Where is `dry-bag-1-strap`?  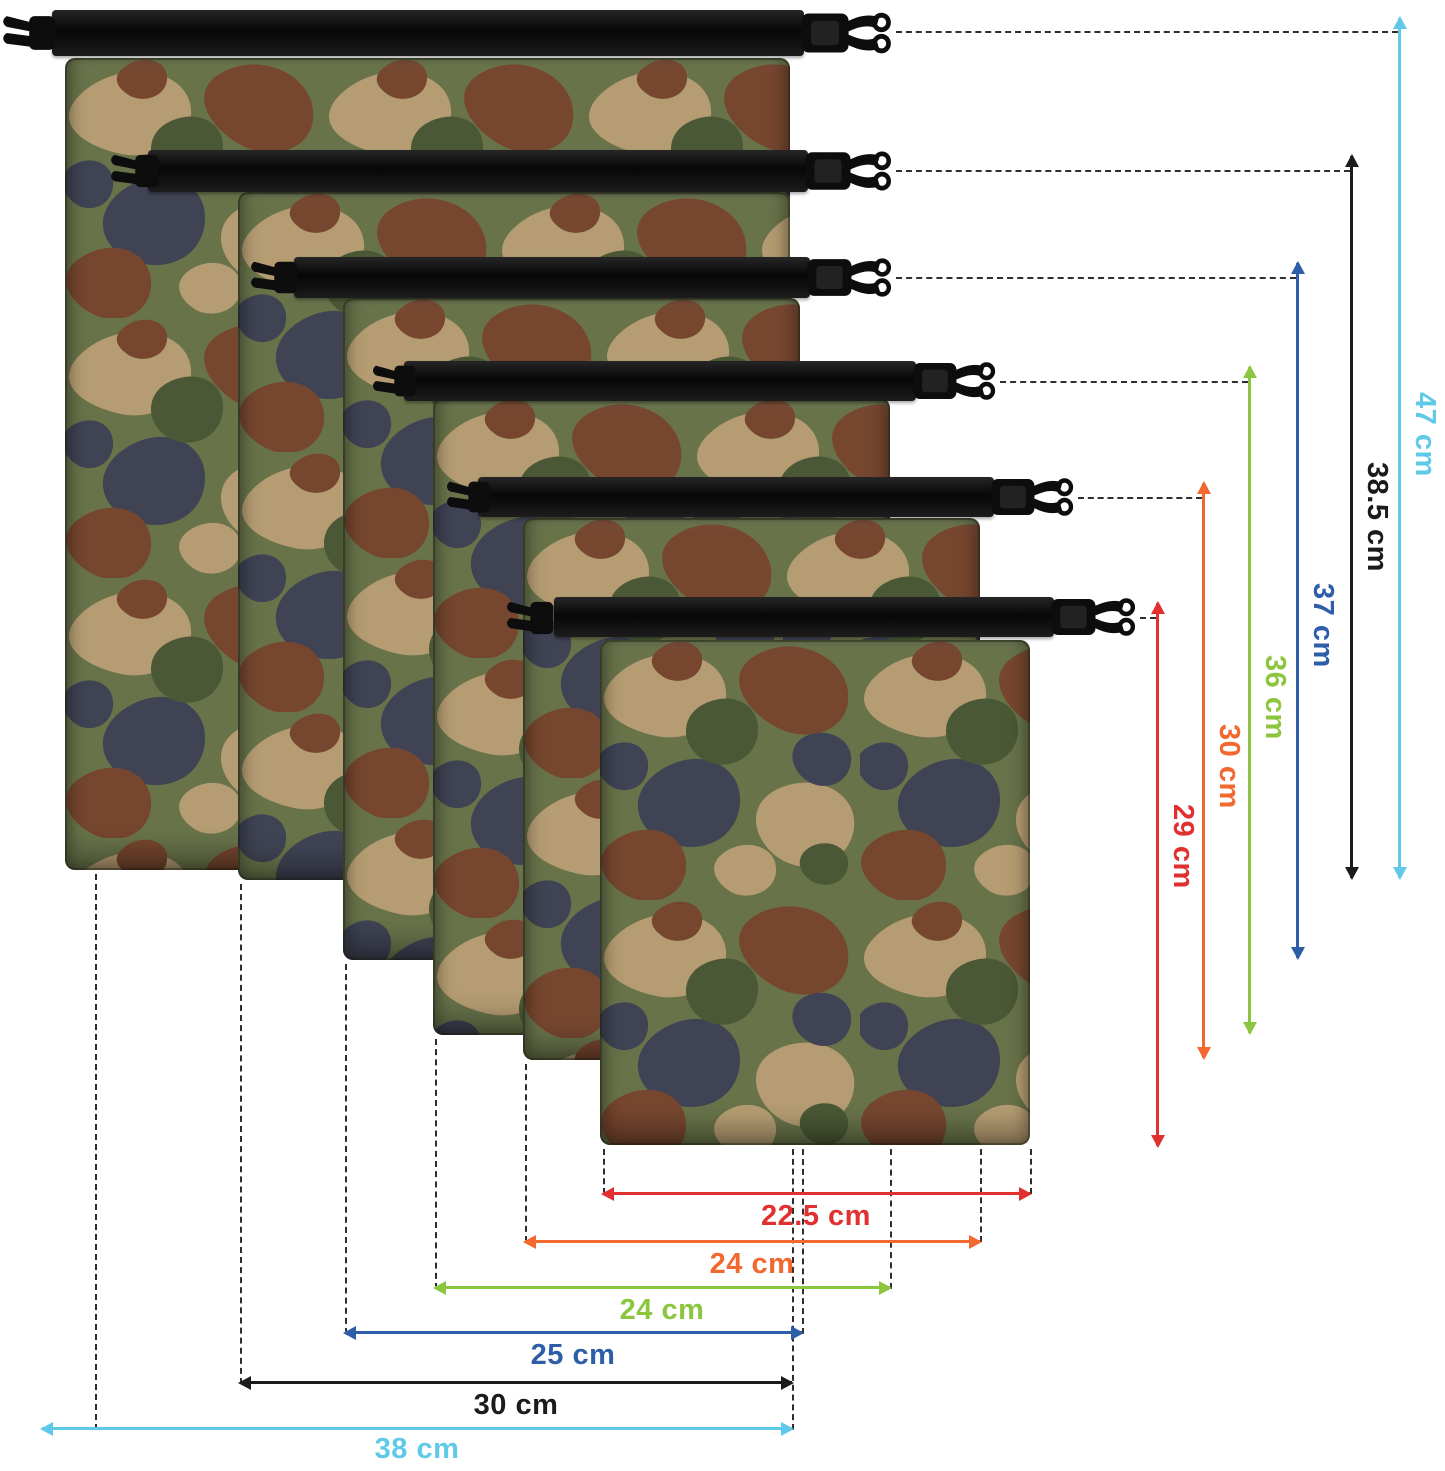 dry-bag-1-strap is located at coordinates (428, 33).